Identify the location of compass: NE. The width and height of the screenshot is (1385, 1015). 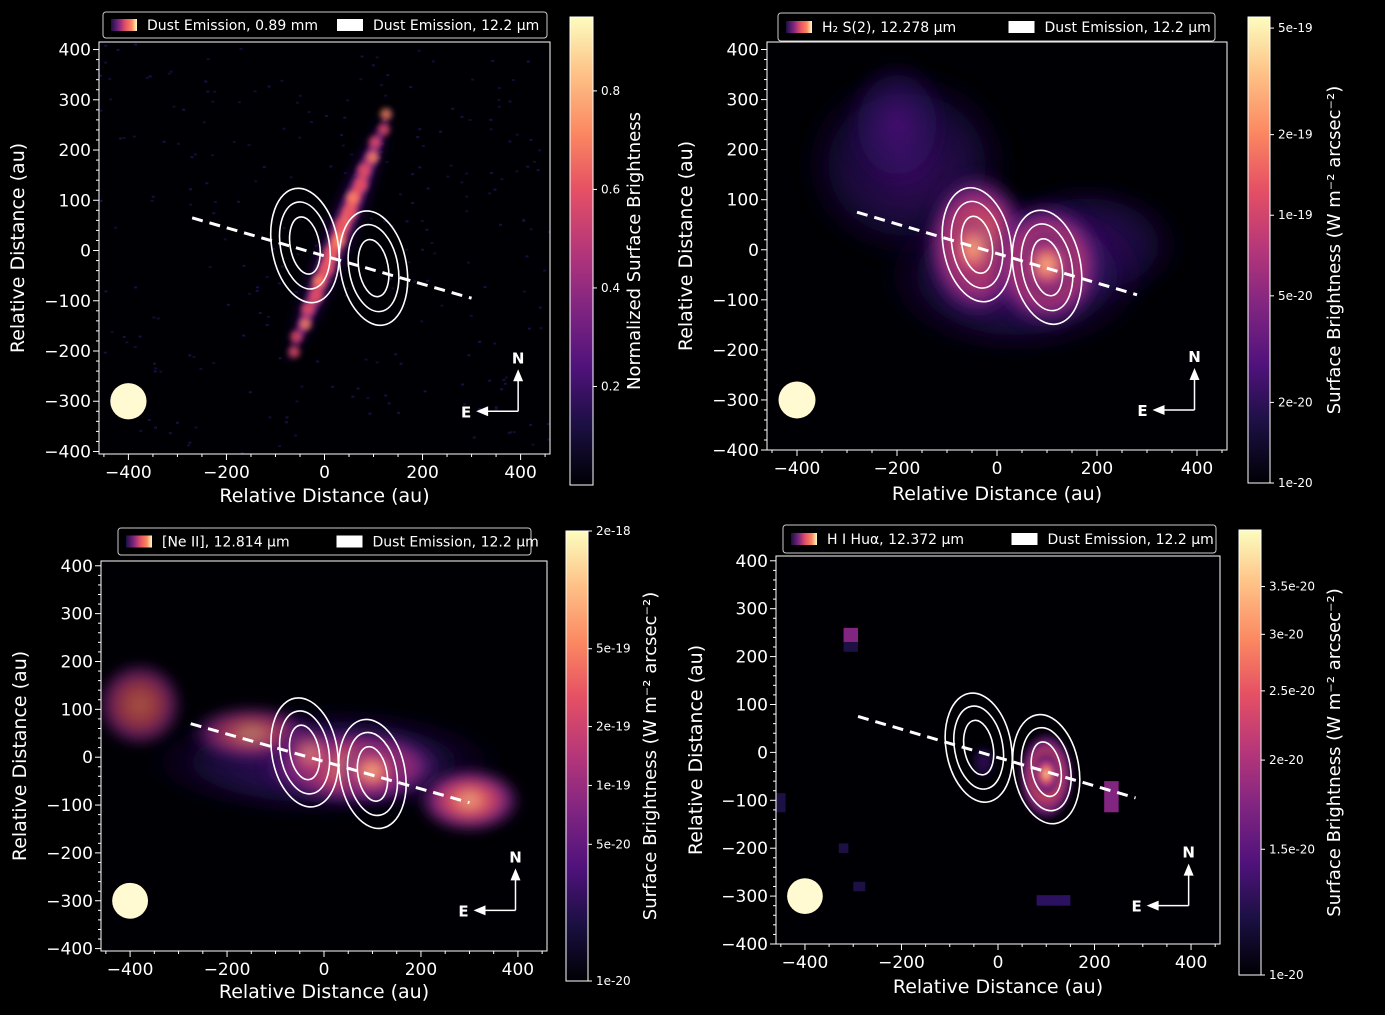
(1168, 384).